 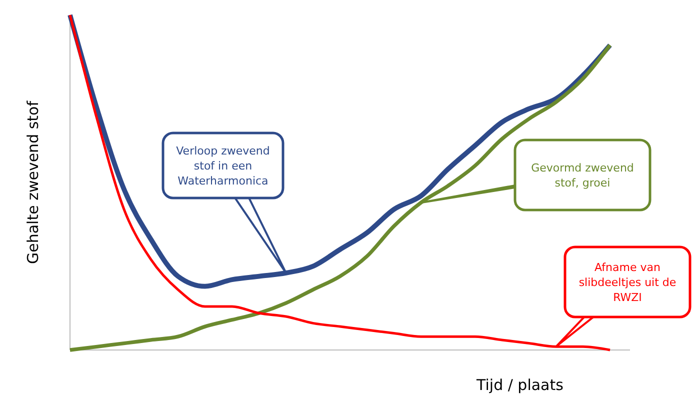 What do you see at coordinates (223, 166) in the screenshot?
I see `text: Verloop zwevend stof in een Waterharmonica` at bounding box center [223, 166].